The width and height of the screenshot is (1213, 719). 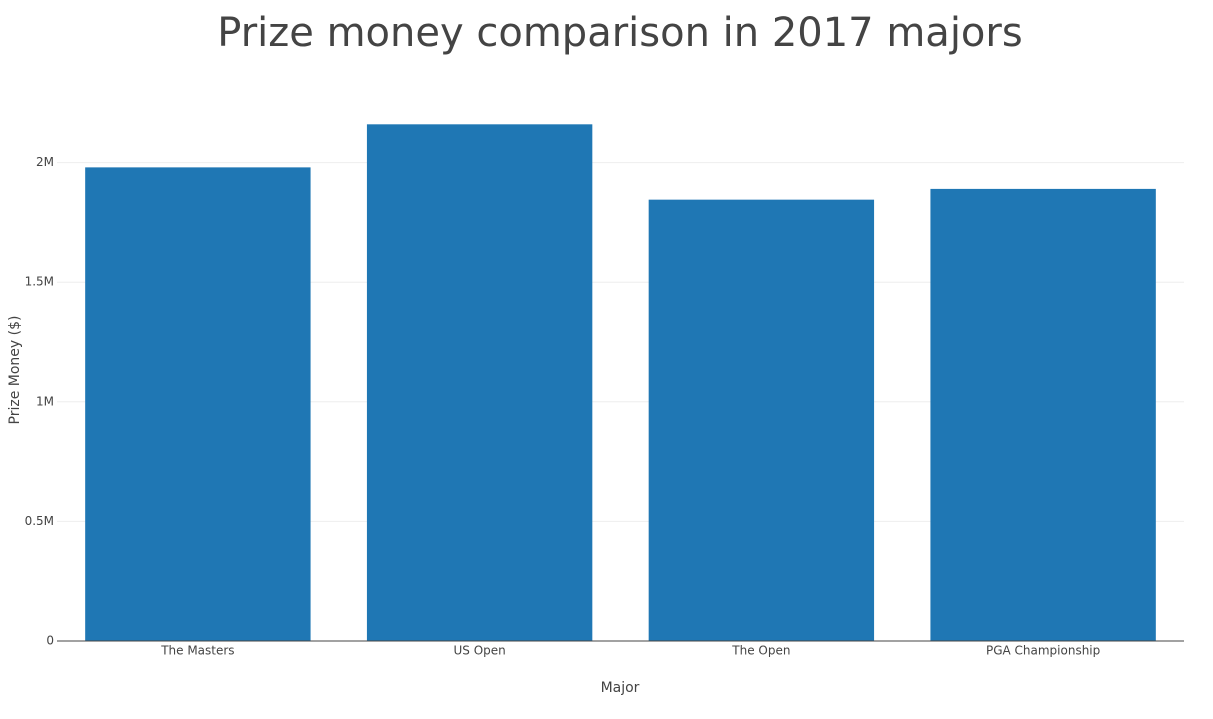 I want to click on y-tick-label: 0, so click(x=50, y=641).